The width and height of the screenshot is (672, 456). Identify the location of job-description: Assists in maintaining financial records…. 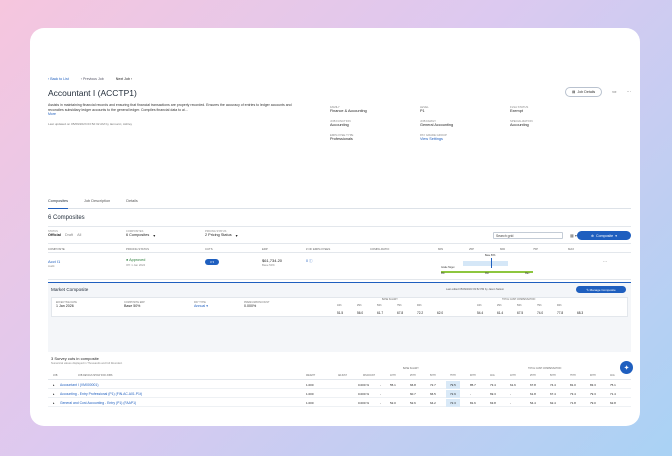
(175, 110).